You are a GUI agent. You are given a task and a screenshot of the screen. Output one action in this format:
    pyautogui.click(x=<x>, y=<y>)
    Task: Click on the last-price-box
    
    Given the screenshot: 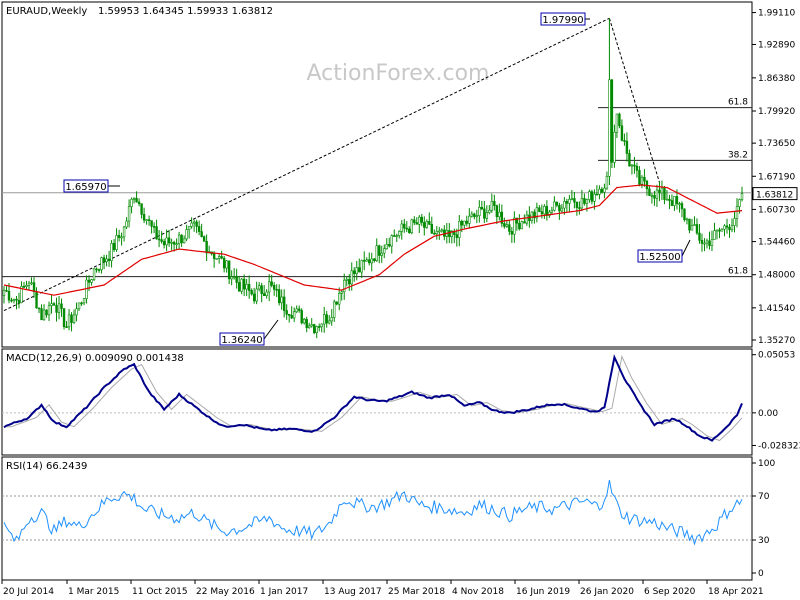 What is the action you would take?
    pyautogui.click(x=775, y=194)
    